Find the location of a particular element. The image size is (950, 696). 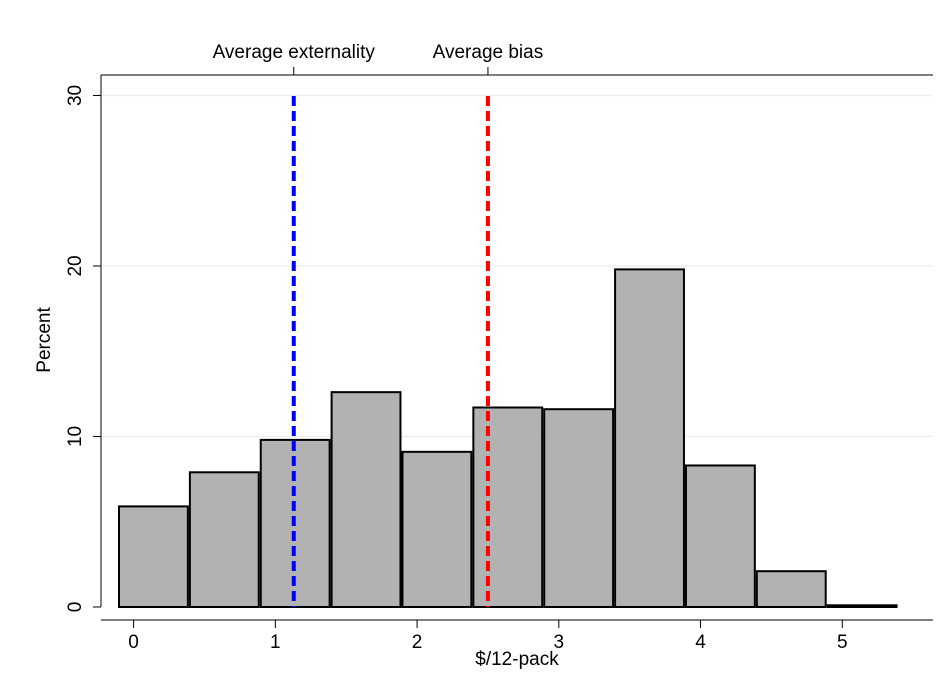

x-tick-label: 1 is located at coordinates (275, 642).